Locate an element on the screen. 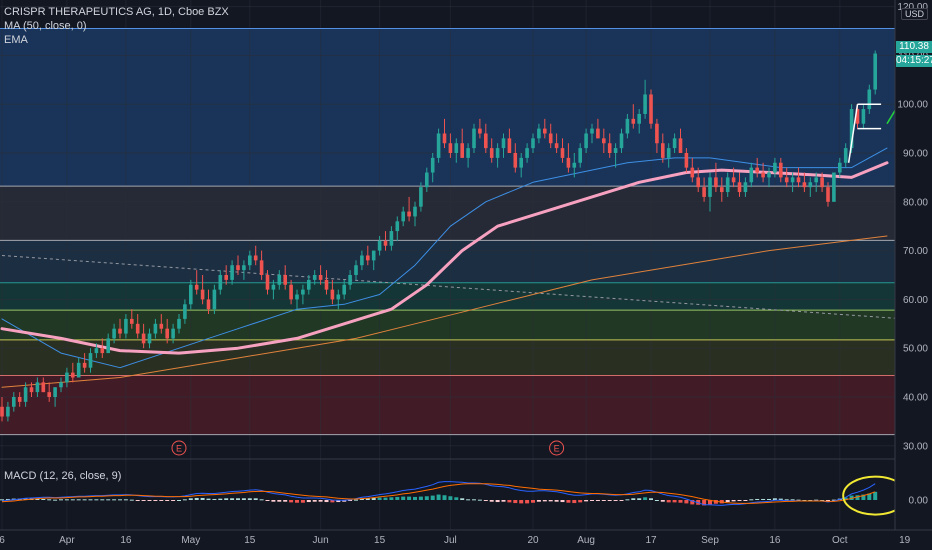 The height and width of the screenshot is (550, 932). flag-pattern-line is located at coordinates (853, 133).